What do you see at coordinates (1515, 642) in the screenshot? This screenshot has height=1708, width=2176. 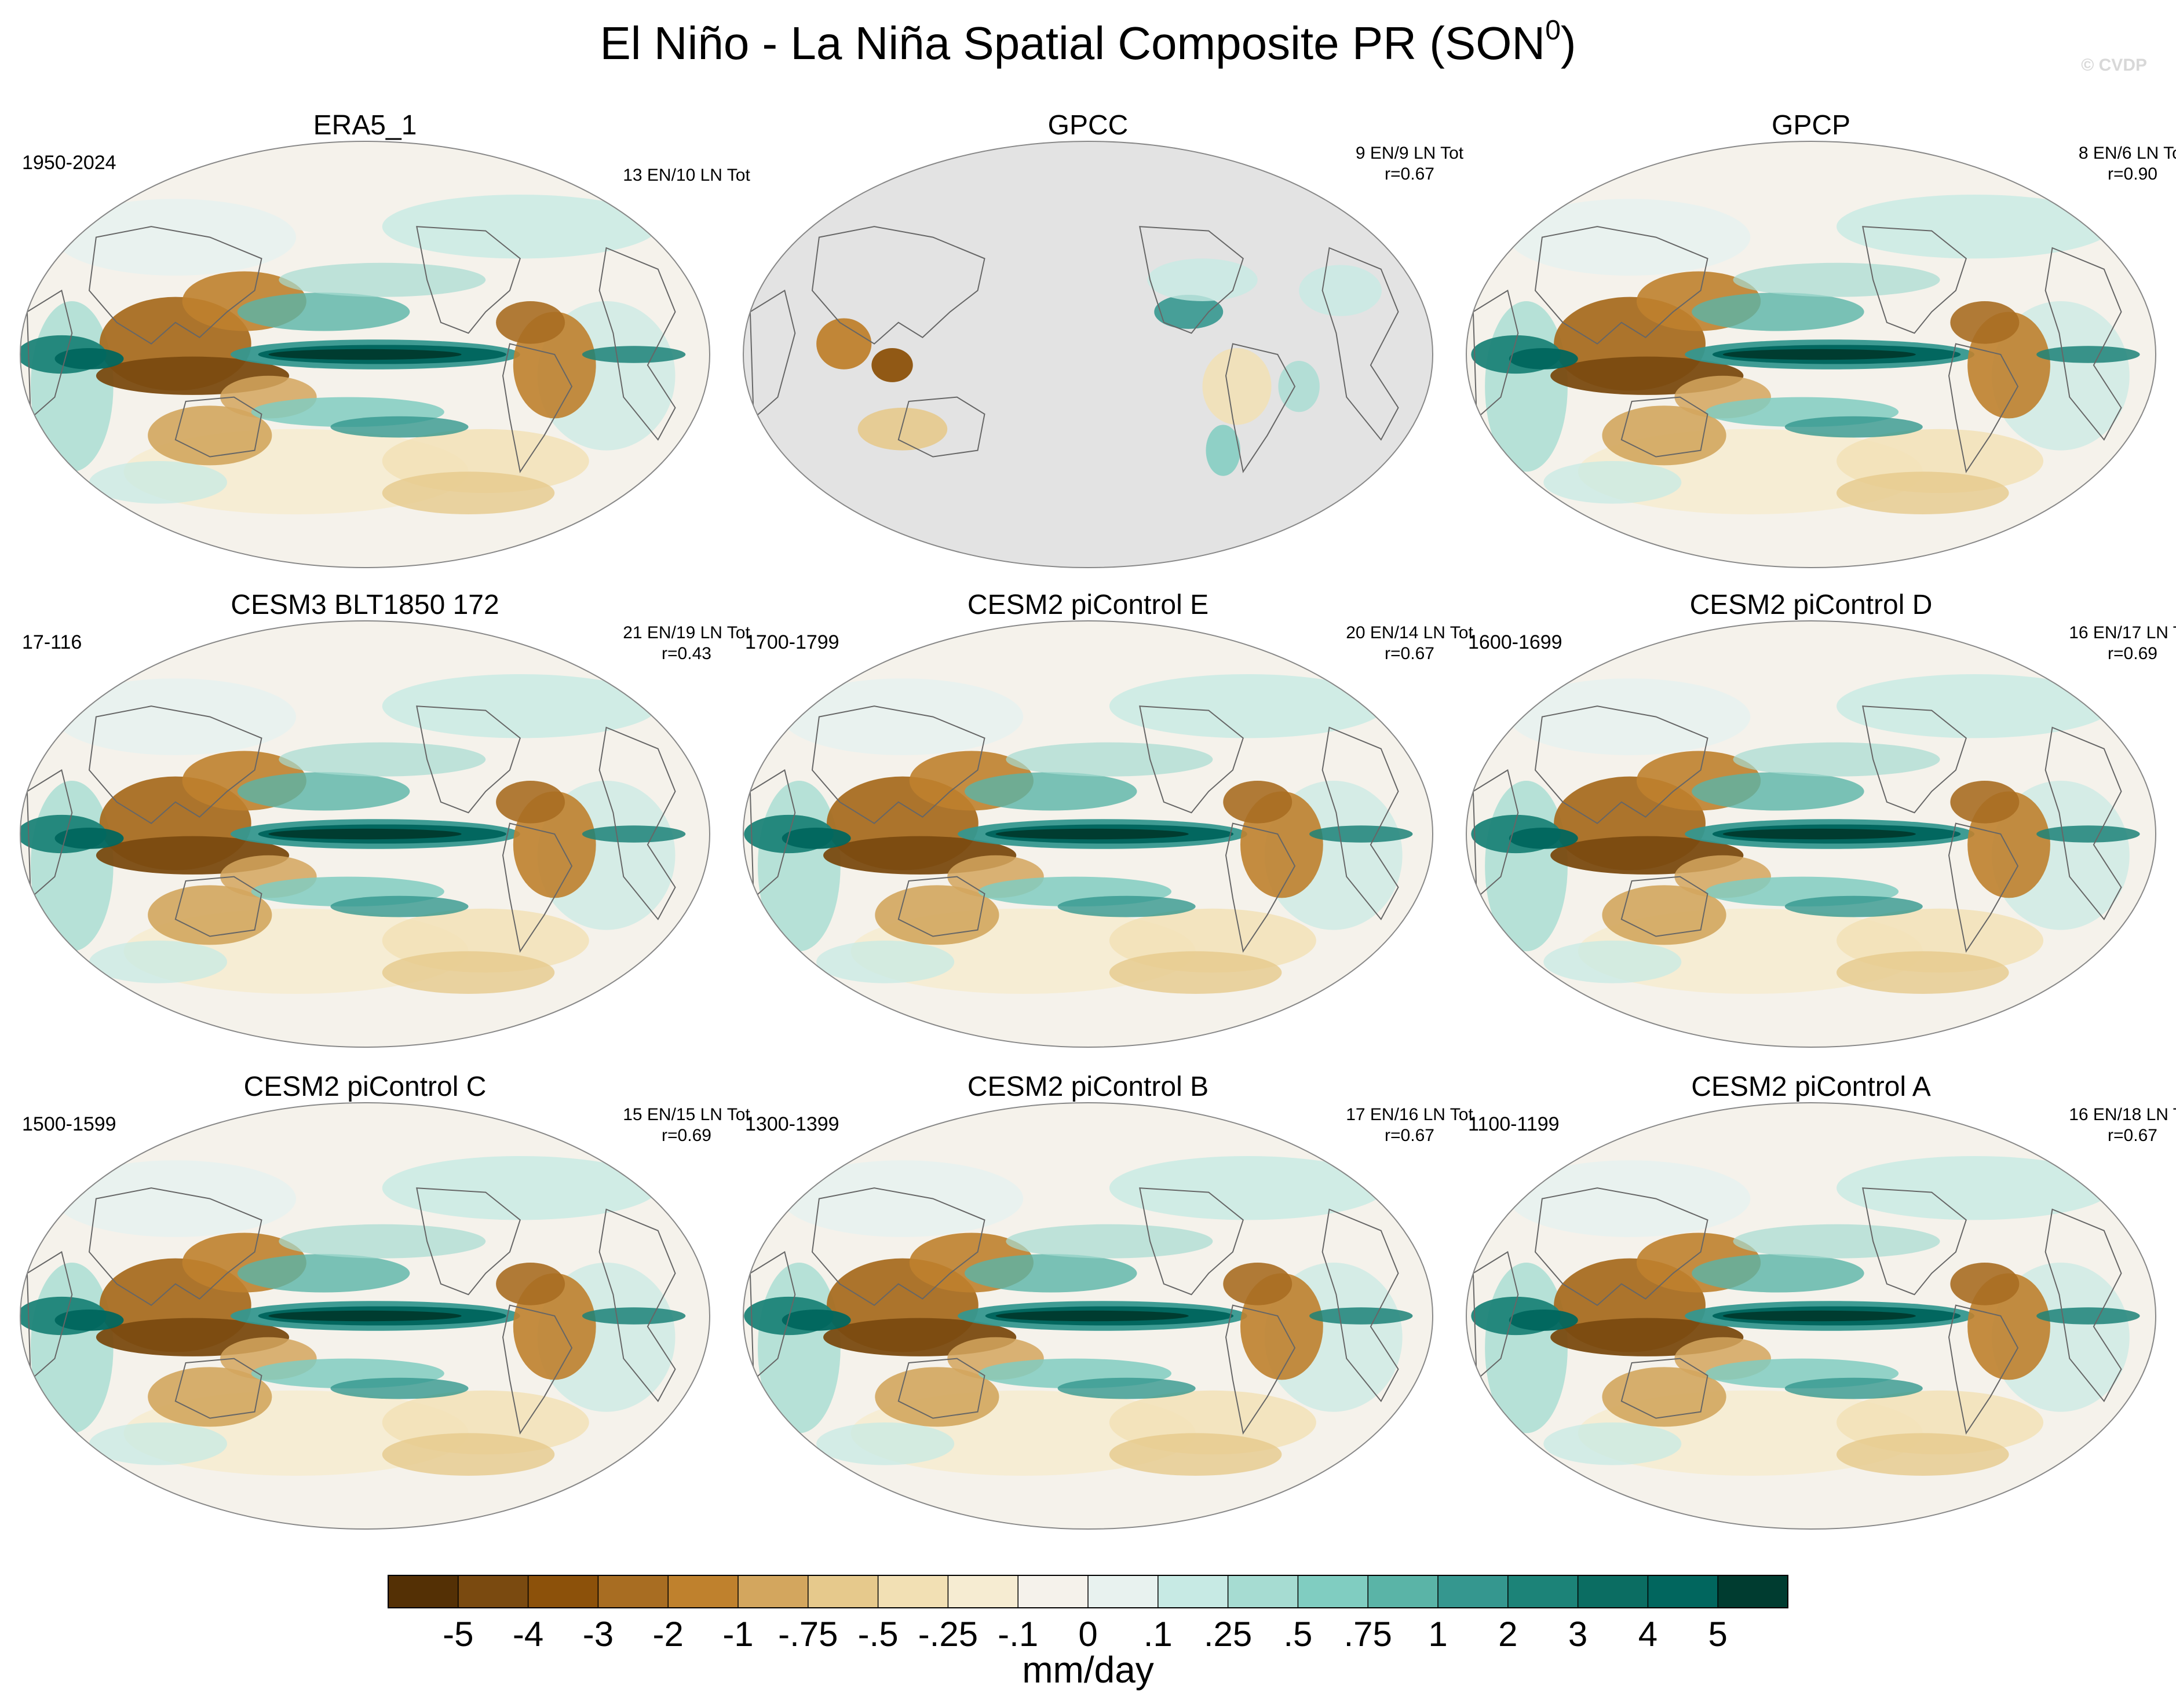 I see `panel-period: 1600-1699` at bounding box center [1515, 642].